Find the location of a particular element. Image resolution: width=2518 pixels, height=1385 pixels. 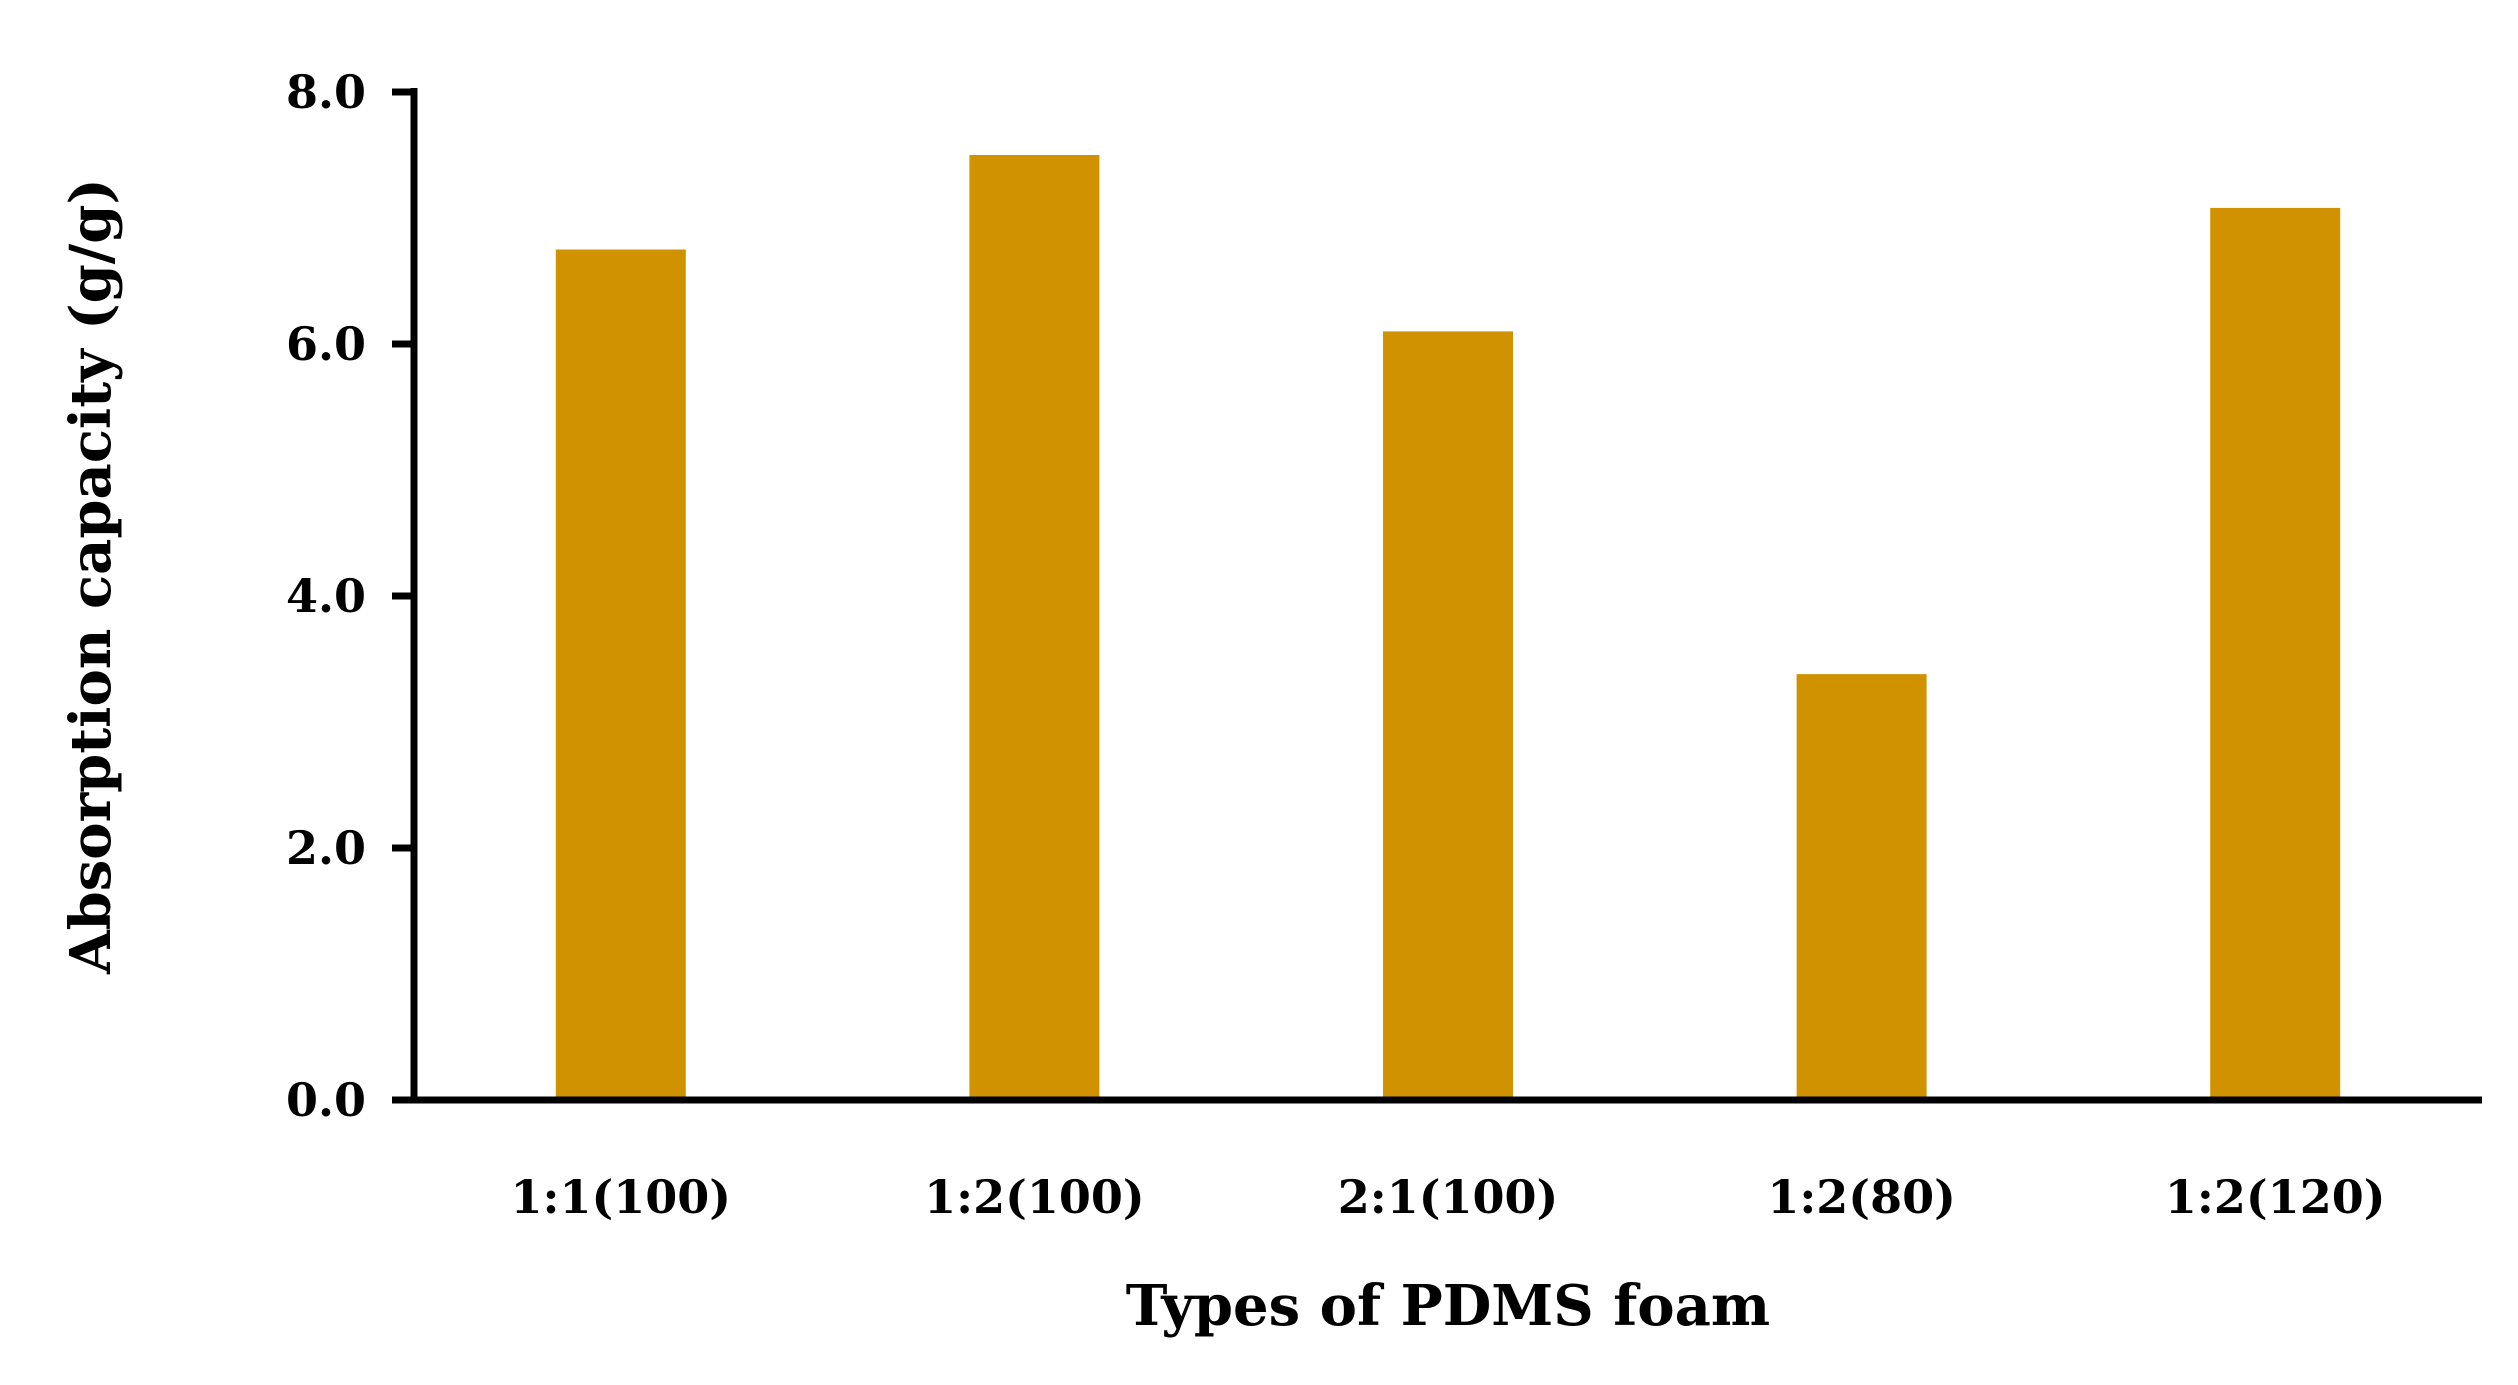

y-tick-label: 4.0 is located at coordinates (326, 596).